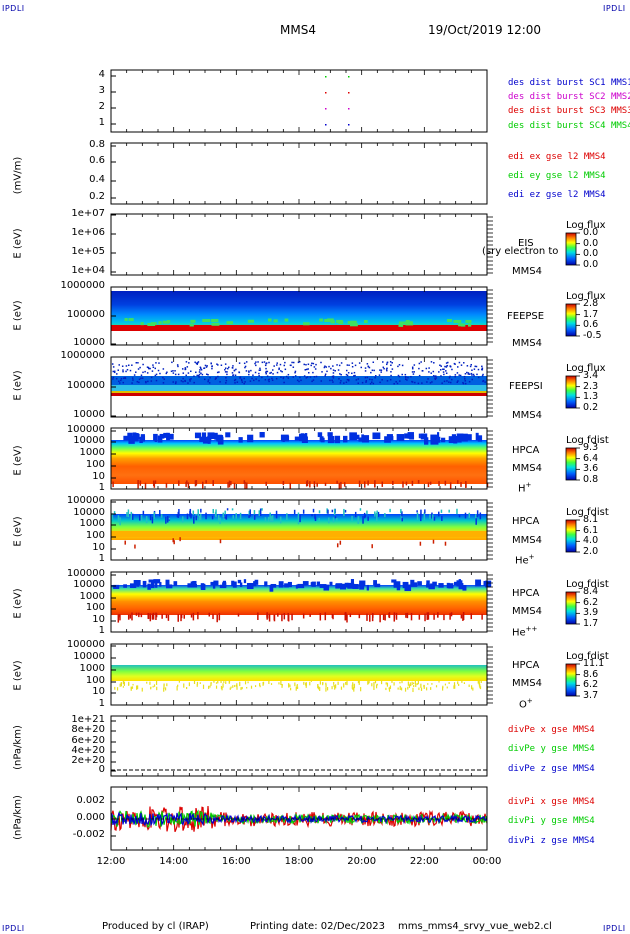 Image resolution: width=630 pixels, height=934 pixels. Describe the element at coordinates (551, 841) in the screenshot. I see `divpi-legend-item: divPi z gse MMS4` at that location.